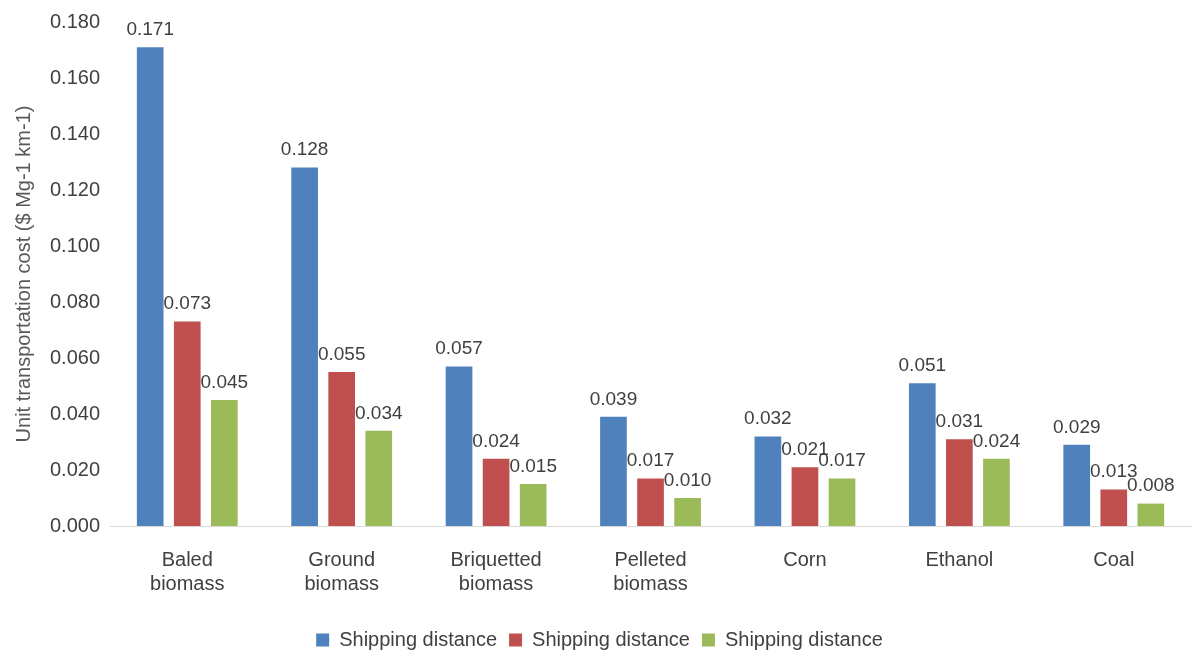 This screenshot has height=664, width=1201. Describe the element at coordinates (805, 558) in the screenshot. I see `x-tick-label: Corn` at that location.